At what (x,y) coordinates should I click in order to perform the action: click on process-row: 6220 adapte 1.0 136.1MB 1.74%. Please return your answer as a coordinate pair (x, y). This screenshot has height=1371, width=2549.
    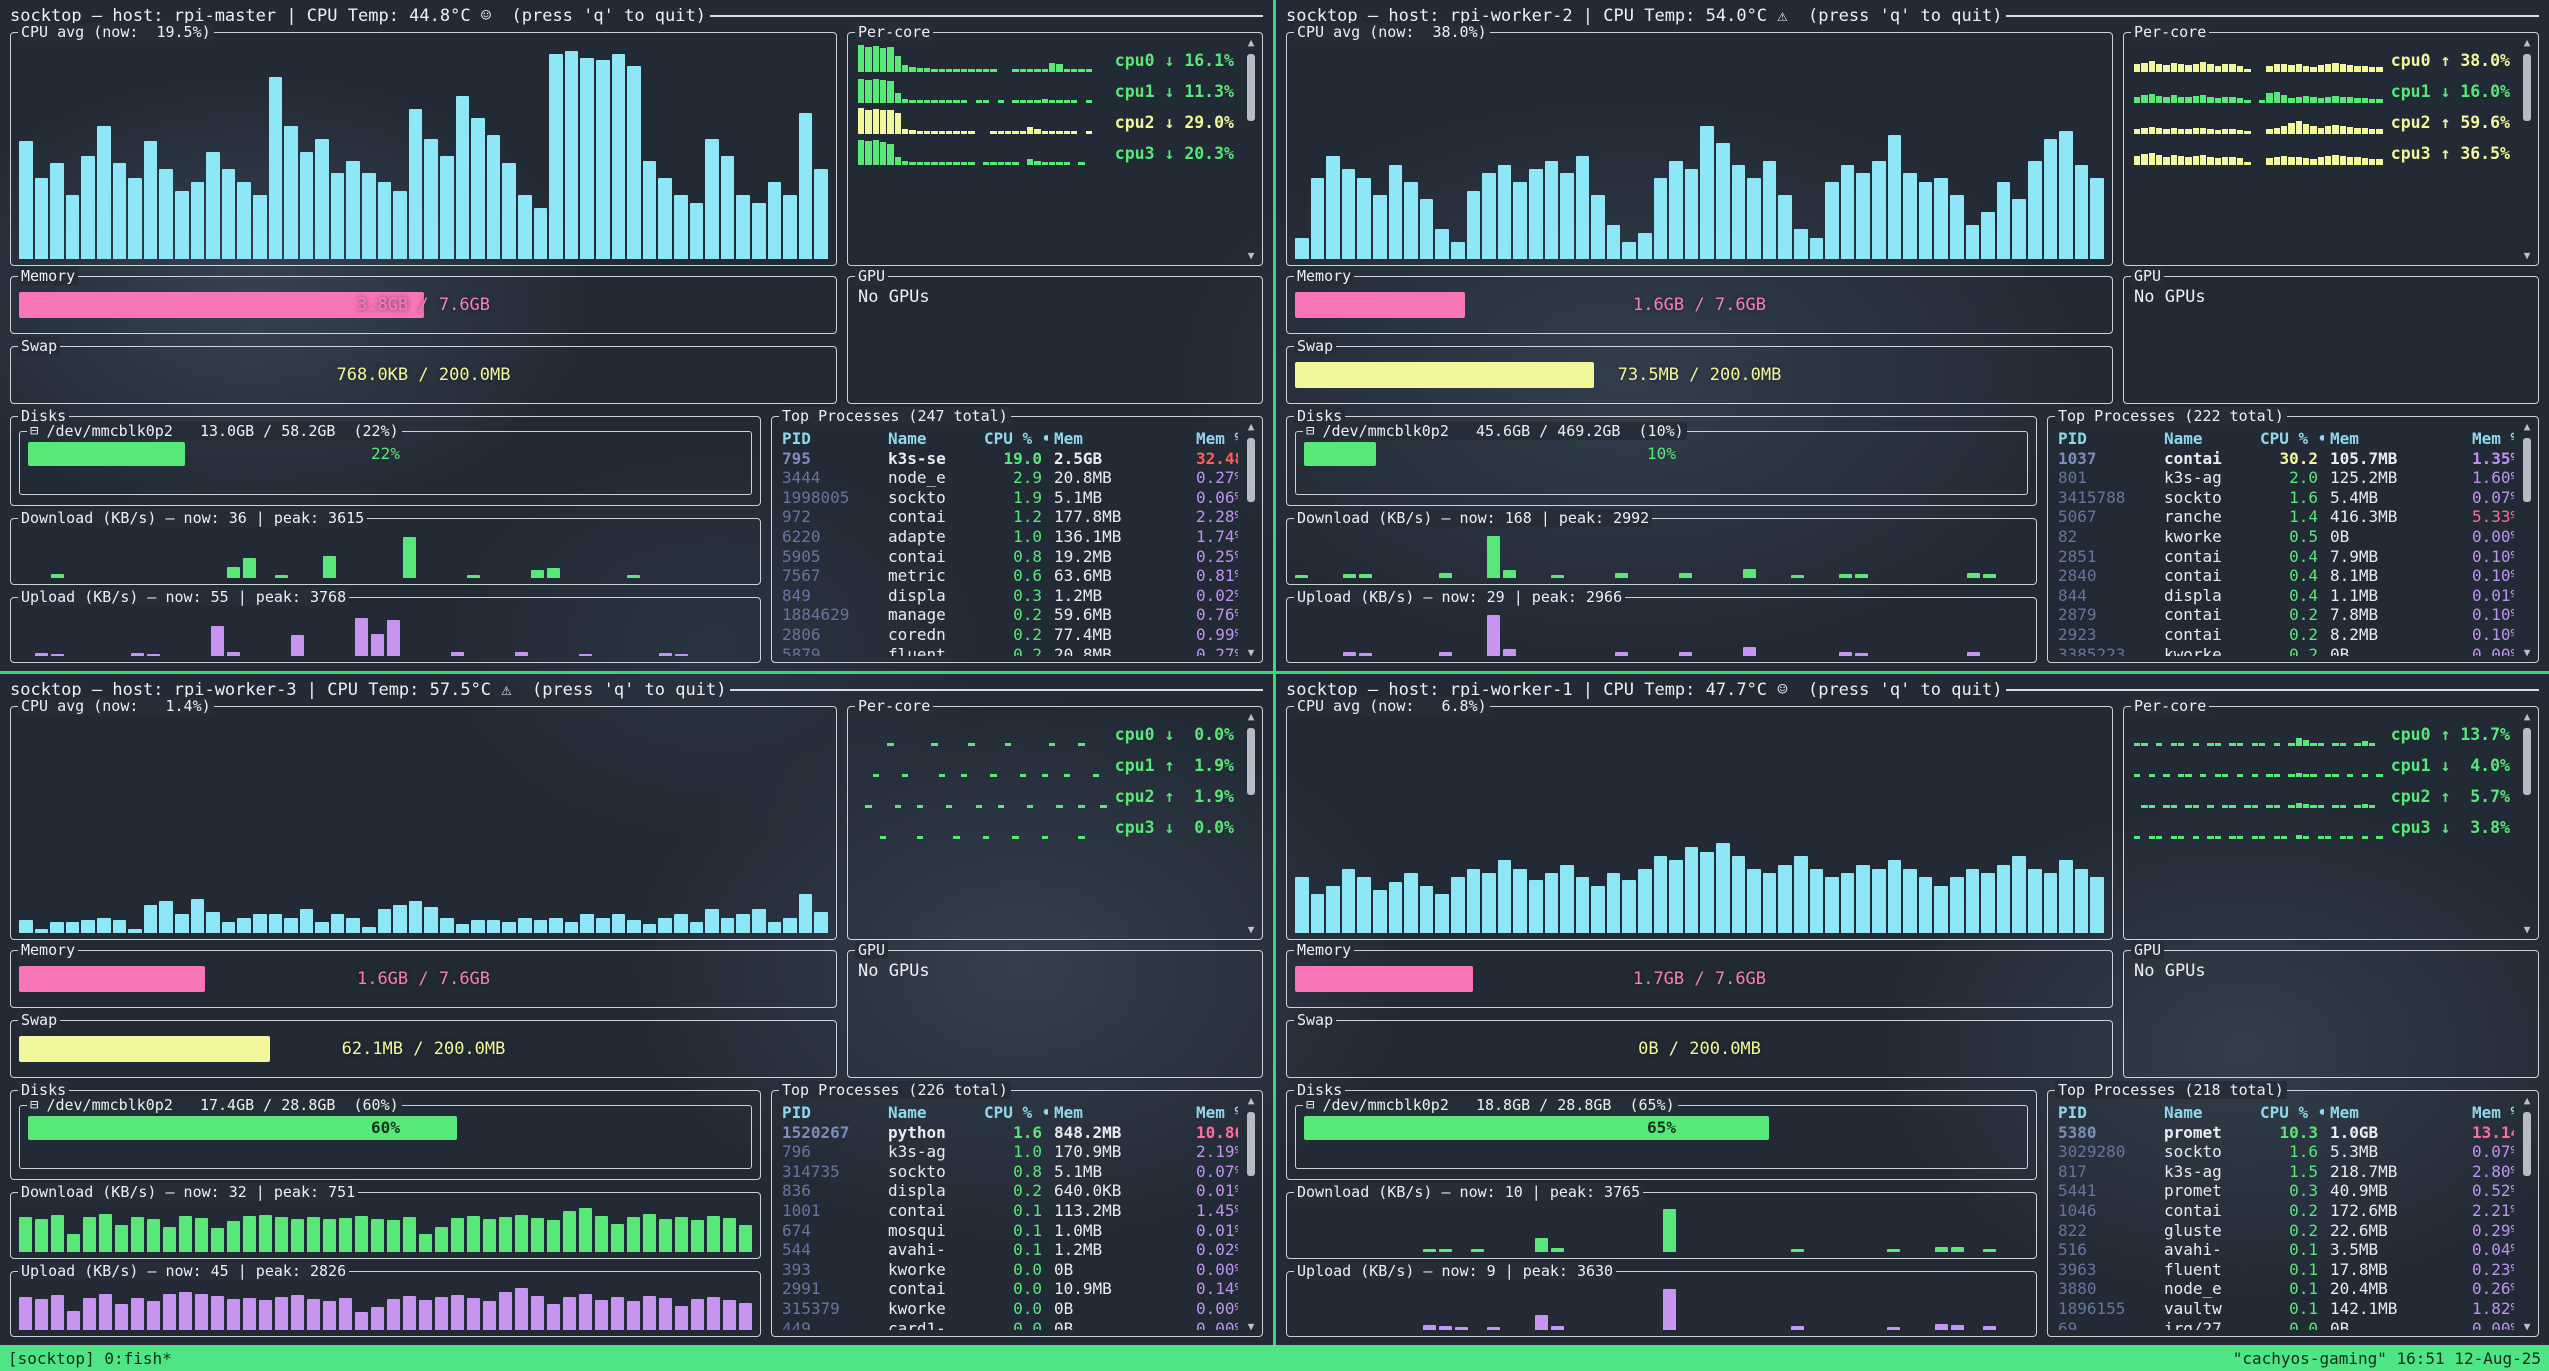
    Looking at the image, I should click on (1010, 537).